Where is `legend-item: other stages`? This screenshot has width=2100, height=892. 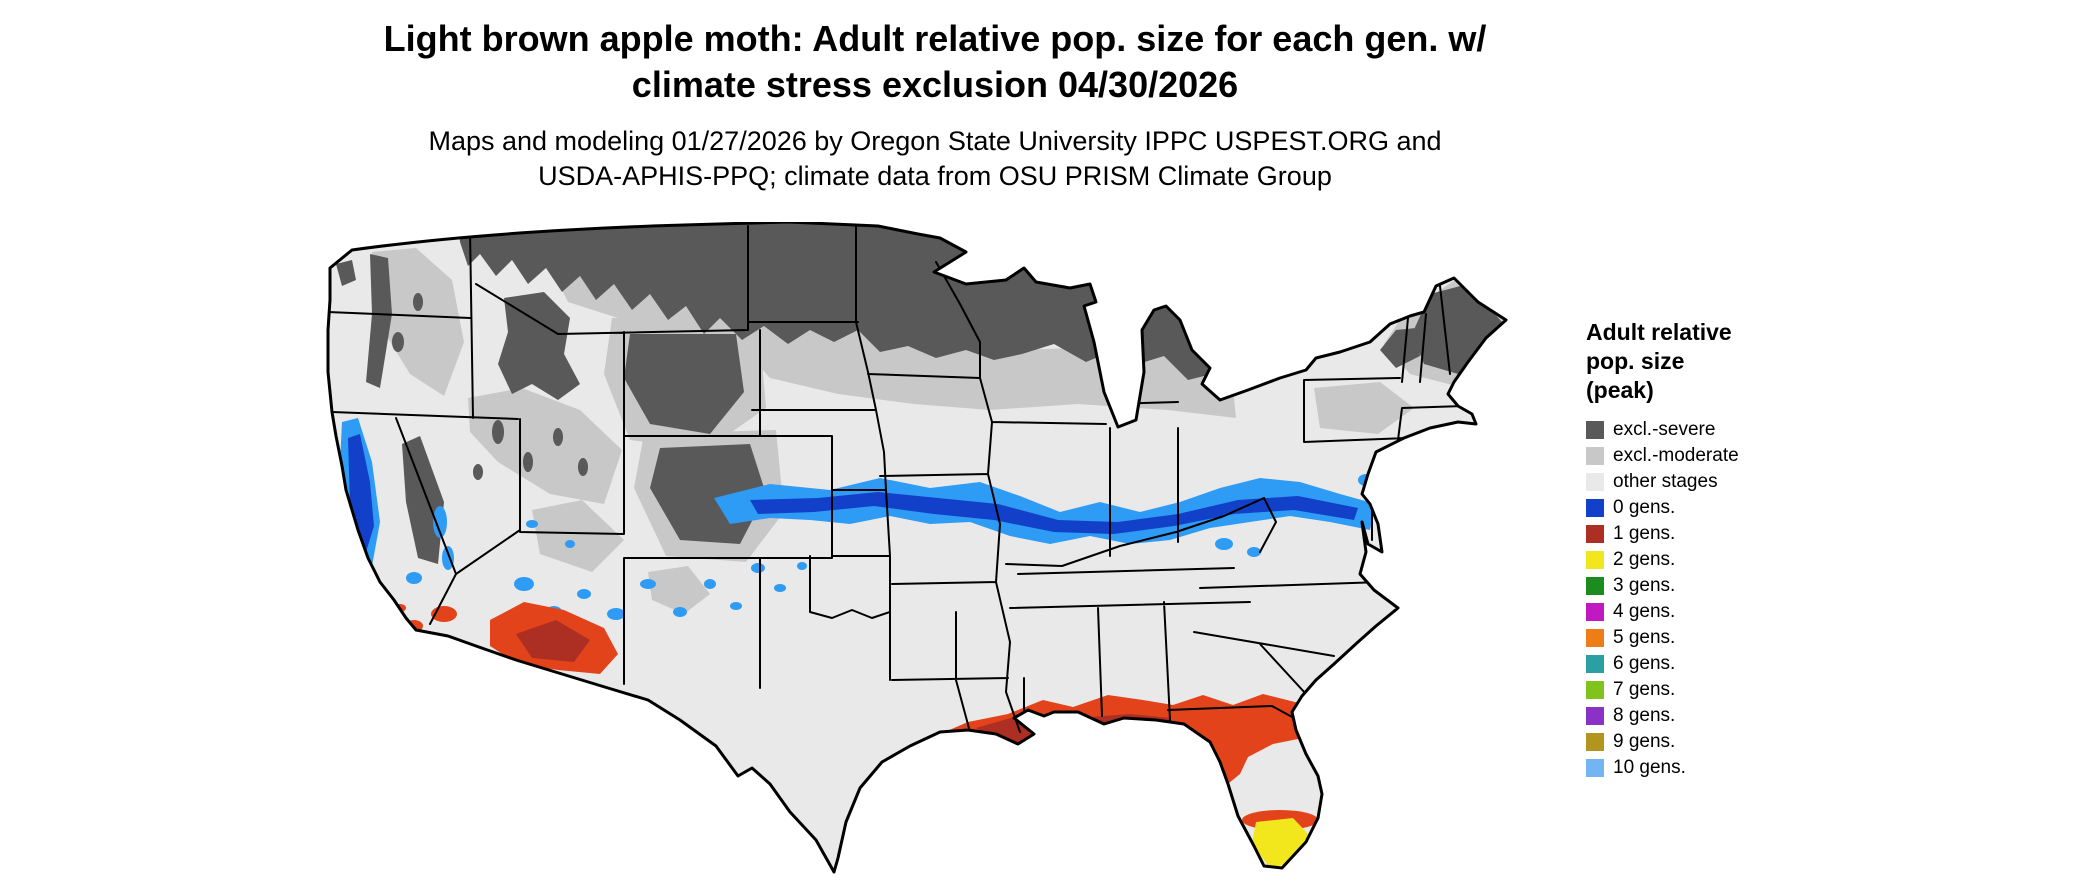
legend-item: other stages is located at coordinates (1716, 482).